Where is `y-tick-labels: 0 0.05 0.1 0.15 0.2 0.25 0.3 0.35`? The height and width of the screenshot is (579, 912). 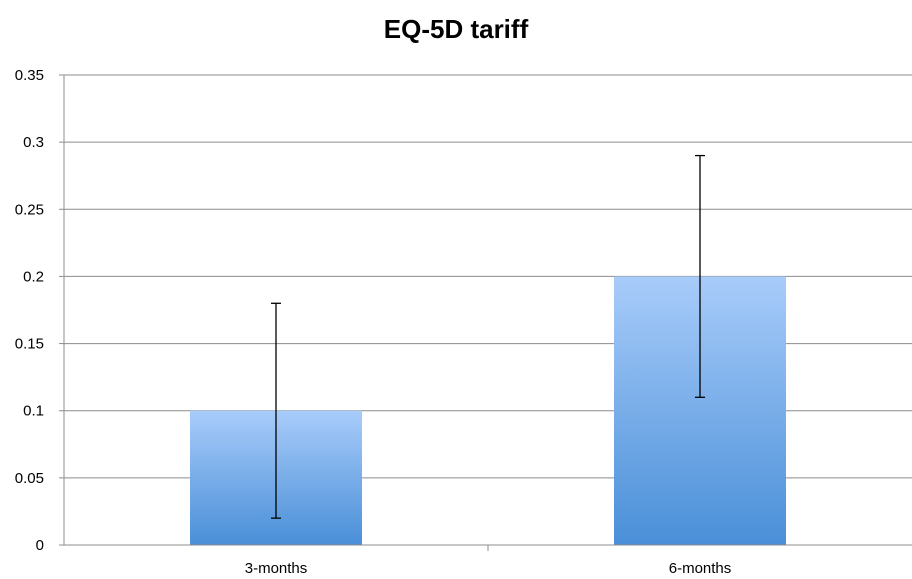
y-tick-labels: 0 0.05 0.1 0.15 0.2 0.25 0.3 0.35 is located at coordinates (29, 310).